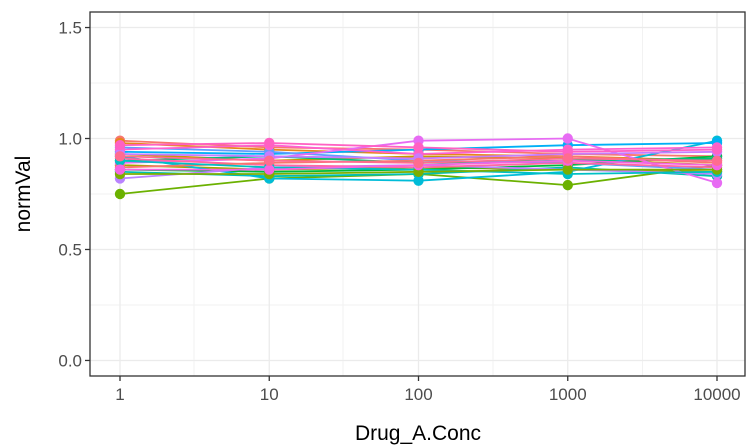 The width and height of the screenshot is (750, 447). I want to click on x-axis: 1 10 100 1000 10000, so click(428, 390).